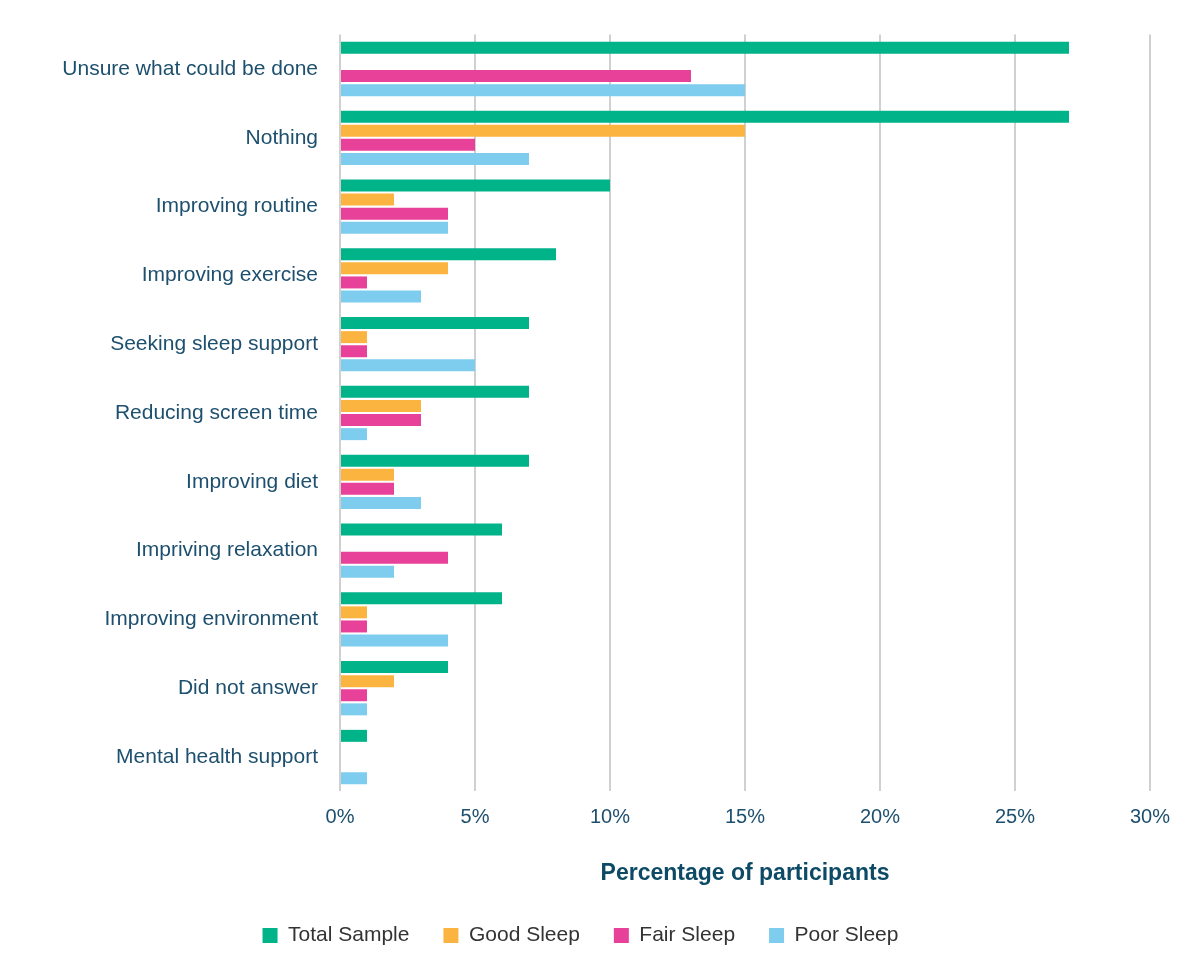 The height and width of the screenshot is (958, 1184). What do you see at coordinates (252, 480) in the screenshot?
I see `y-tick-label: Improving diet` at bounding box center [252, 480].